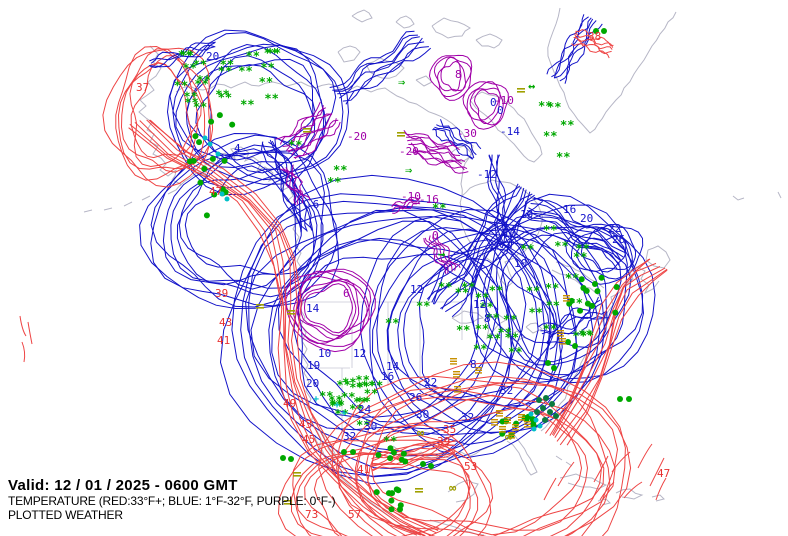 The image size is (788, 536). Describe the element at coordinates (222, 194) in the screenshot. I see `drizzle-station-icon` at that location.